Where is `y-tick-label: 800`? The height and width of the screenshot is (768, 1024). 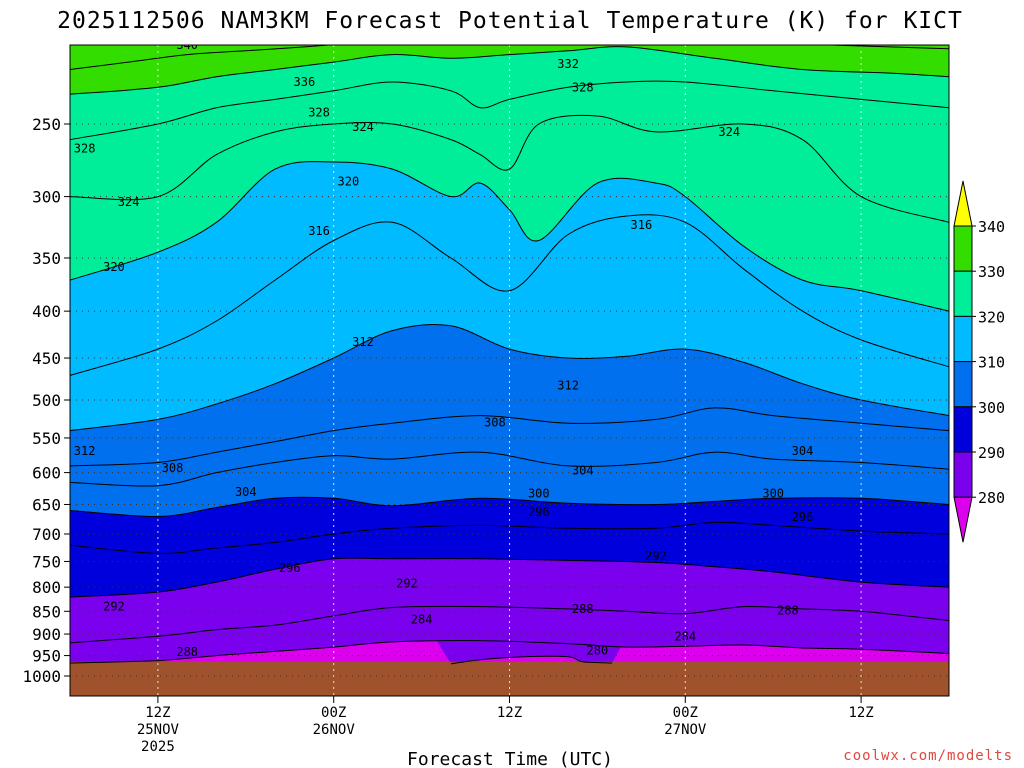 y-tick-label: 800 is located at coordinates (46, 587).